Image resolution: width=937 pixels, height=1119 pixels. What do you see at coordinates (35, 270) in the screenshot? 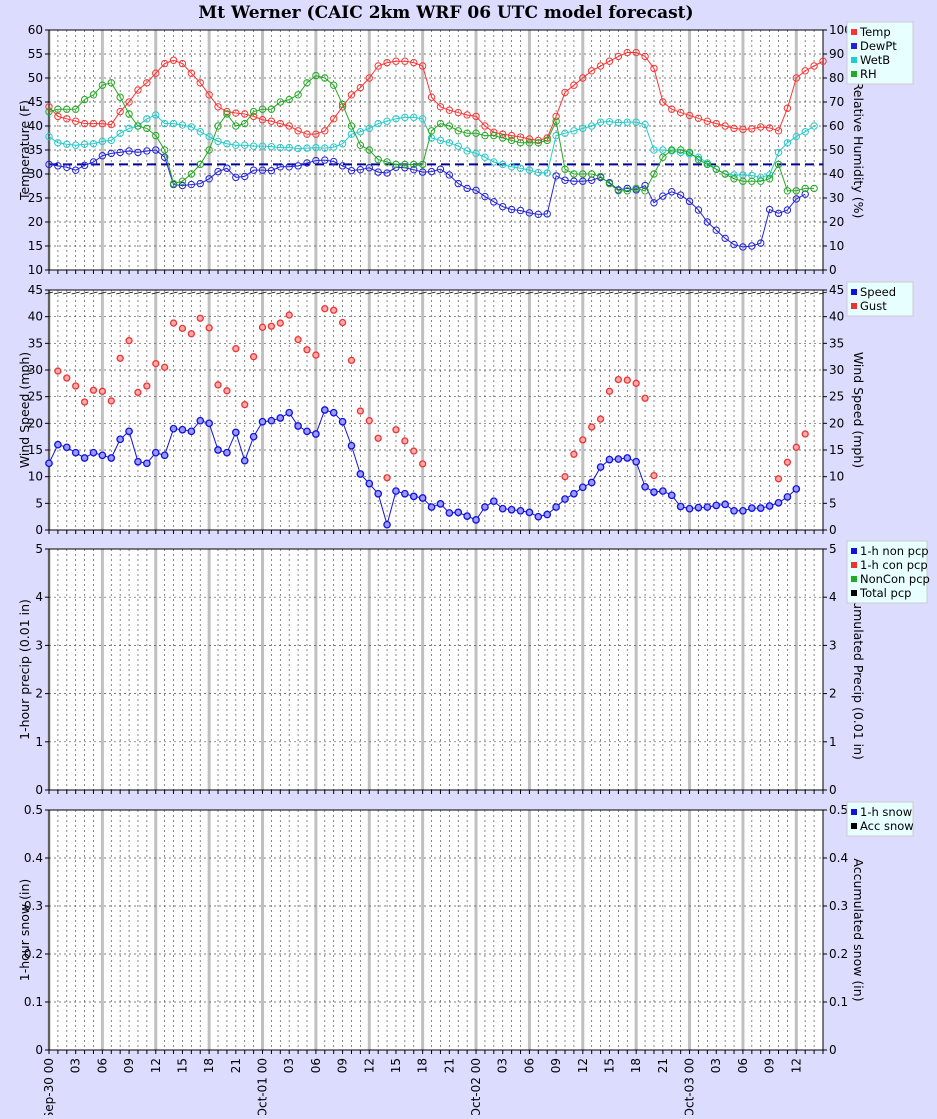
I see `y-tick-label-left: 10` at bounding box center [35, 270].